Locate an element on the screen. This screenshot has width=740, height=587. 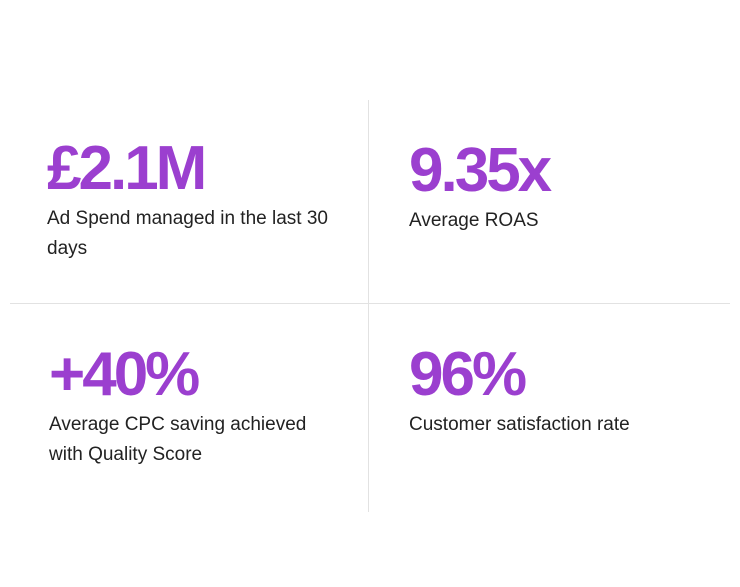
stat-customer-satisfaction: 96% Customer satisfaction rate is located at coordinates (559, 390).